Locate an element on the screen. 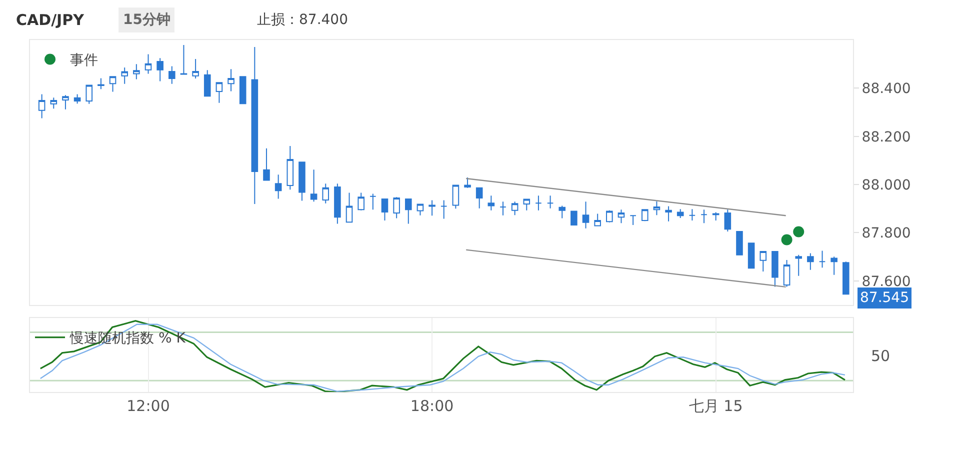 This screenshot has width=969, height=468. chart-title: CAD/JPY is located at coordinates (51, 20).